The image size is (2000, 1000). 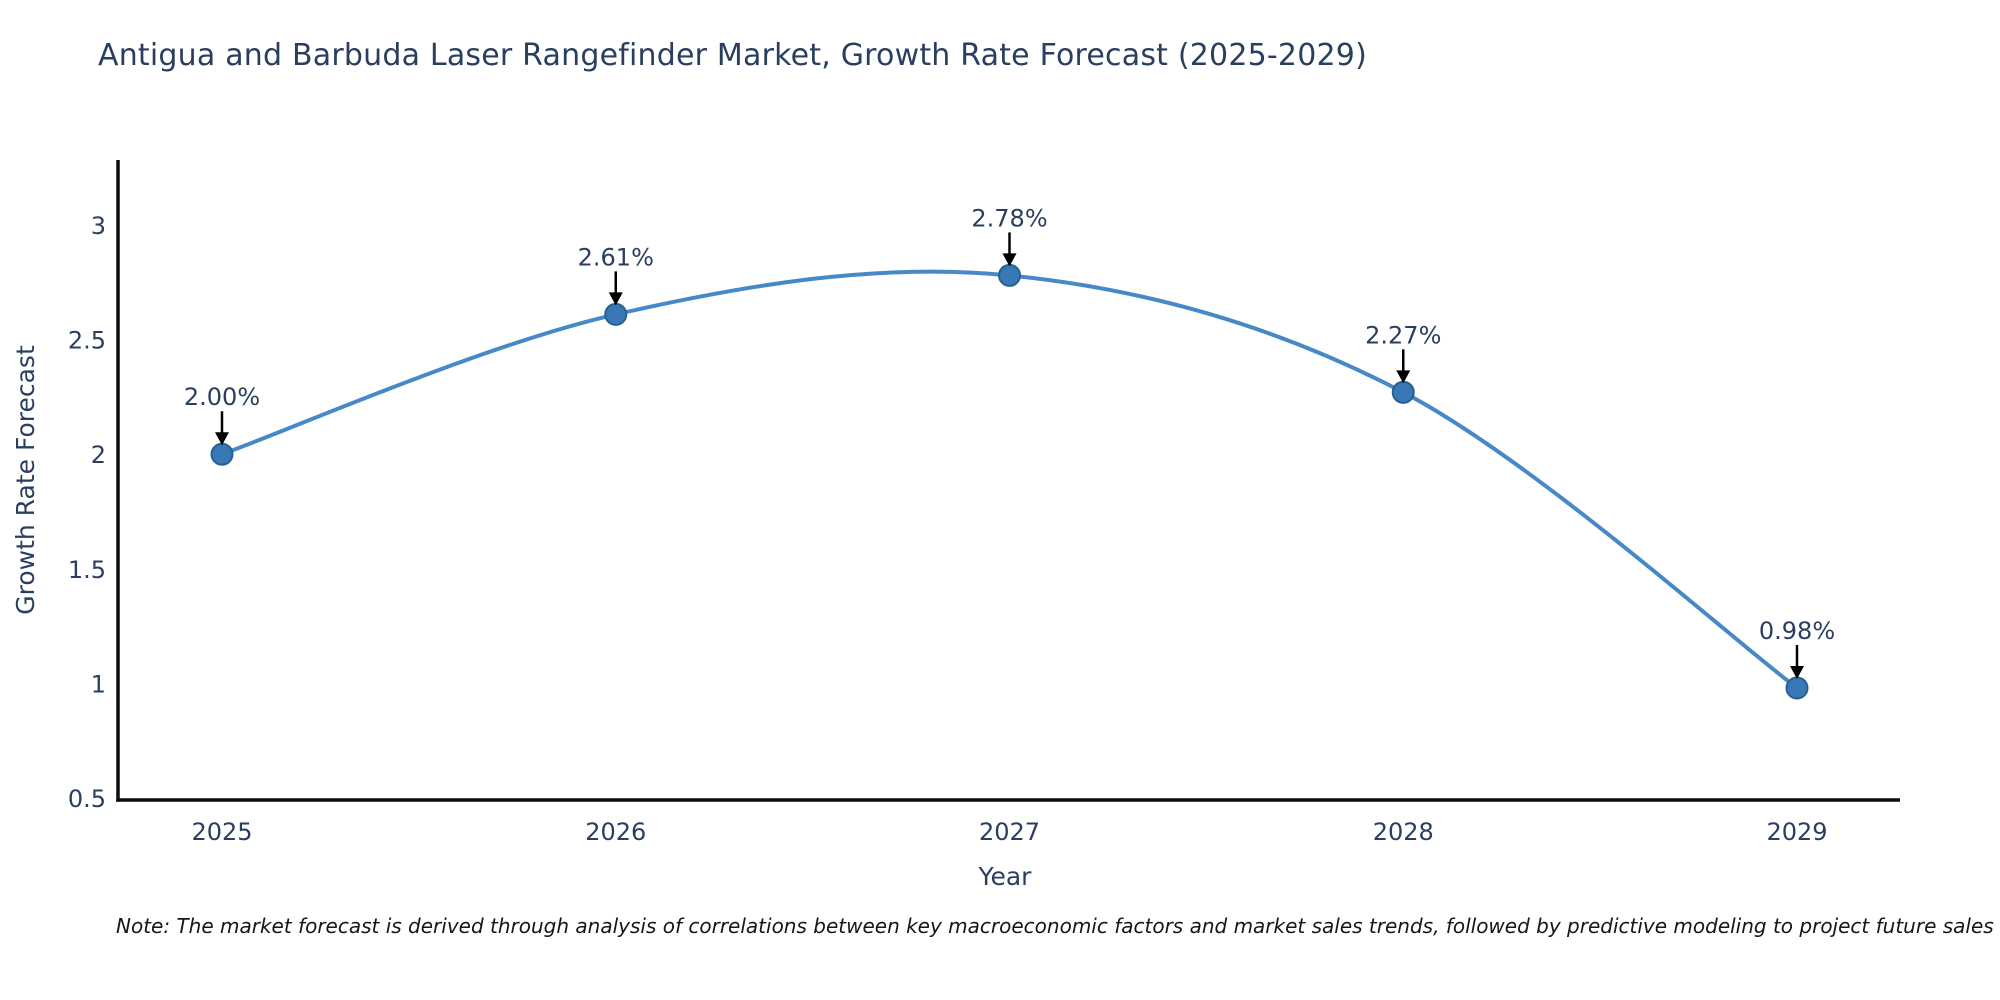 I want to click on y-tick-label: 1, so click(x=98, y=684).